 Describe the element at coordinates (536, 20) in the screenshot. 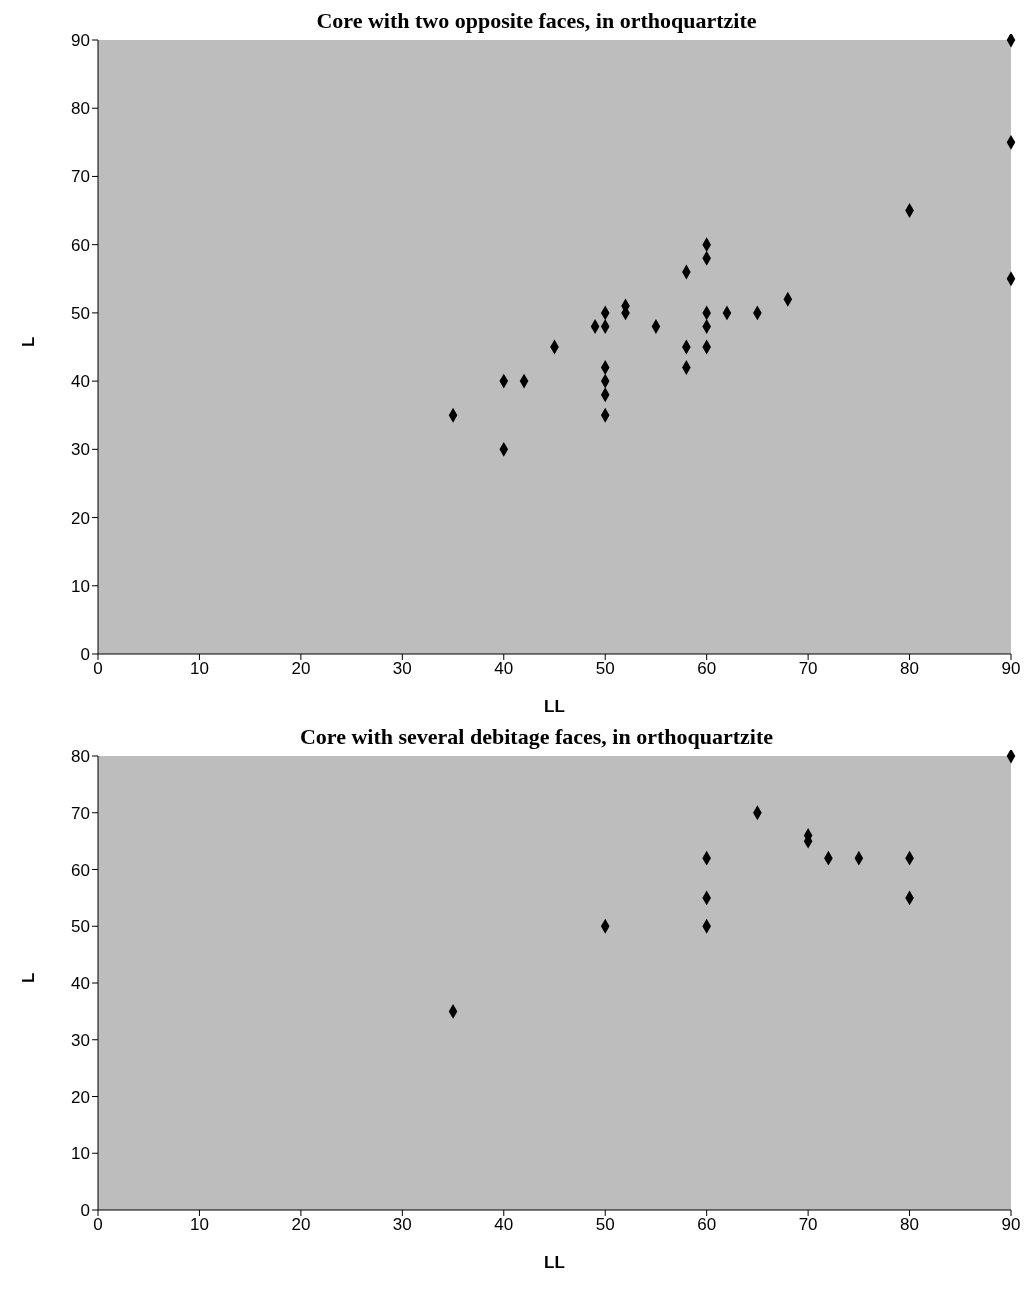

I see `chart-title: Core with two opposite faces, in orthoquartzite` at that location.